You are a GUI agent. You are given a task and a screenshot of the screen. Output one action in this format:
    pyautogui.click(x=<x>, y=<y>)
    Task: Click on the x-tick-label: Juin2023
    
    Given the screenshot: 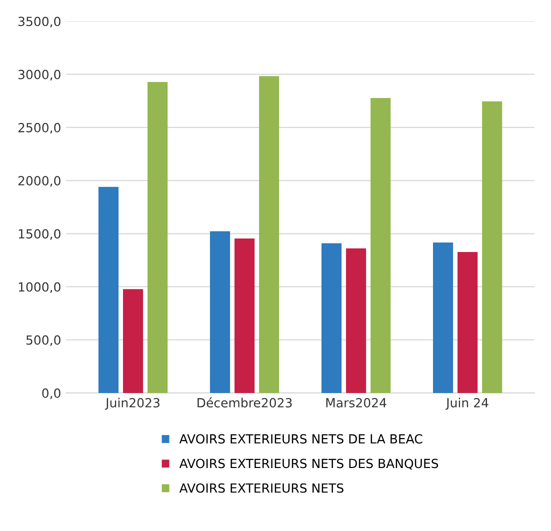 What is the action you would take?
    pyautogui.click(x=132, y=404)
    